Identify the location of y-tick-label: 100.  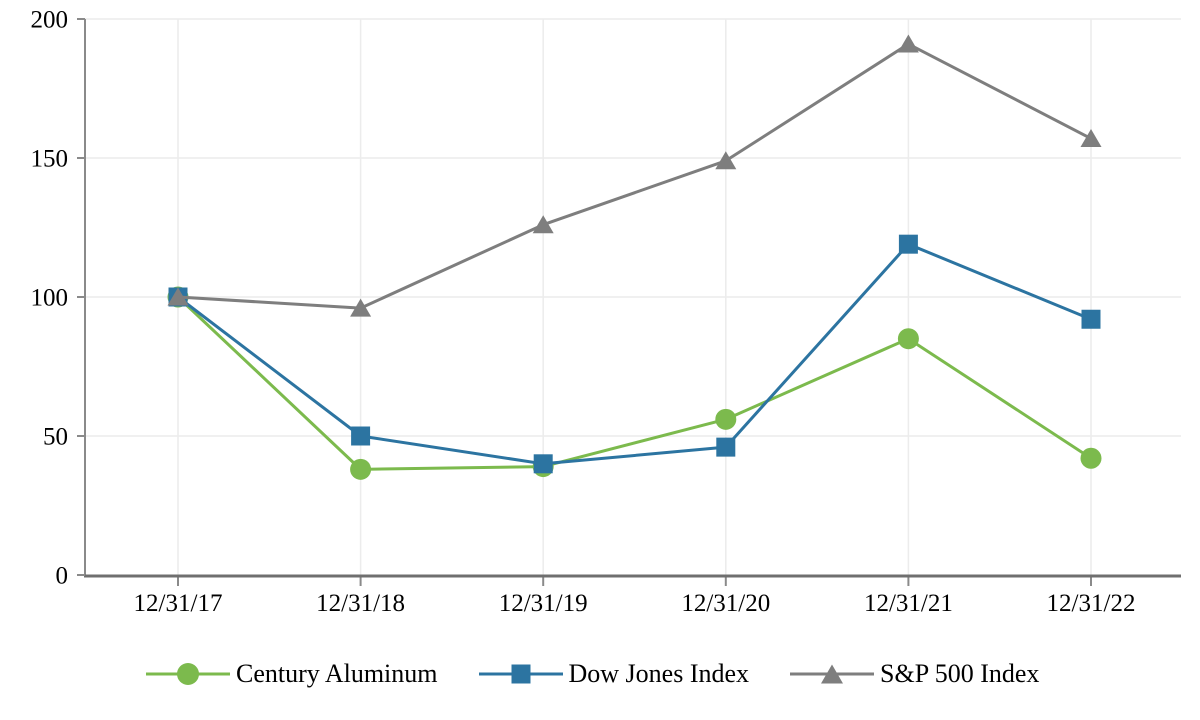
(50, 298).